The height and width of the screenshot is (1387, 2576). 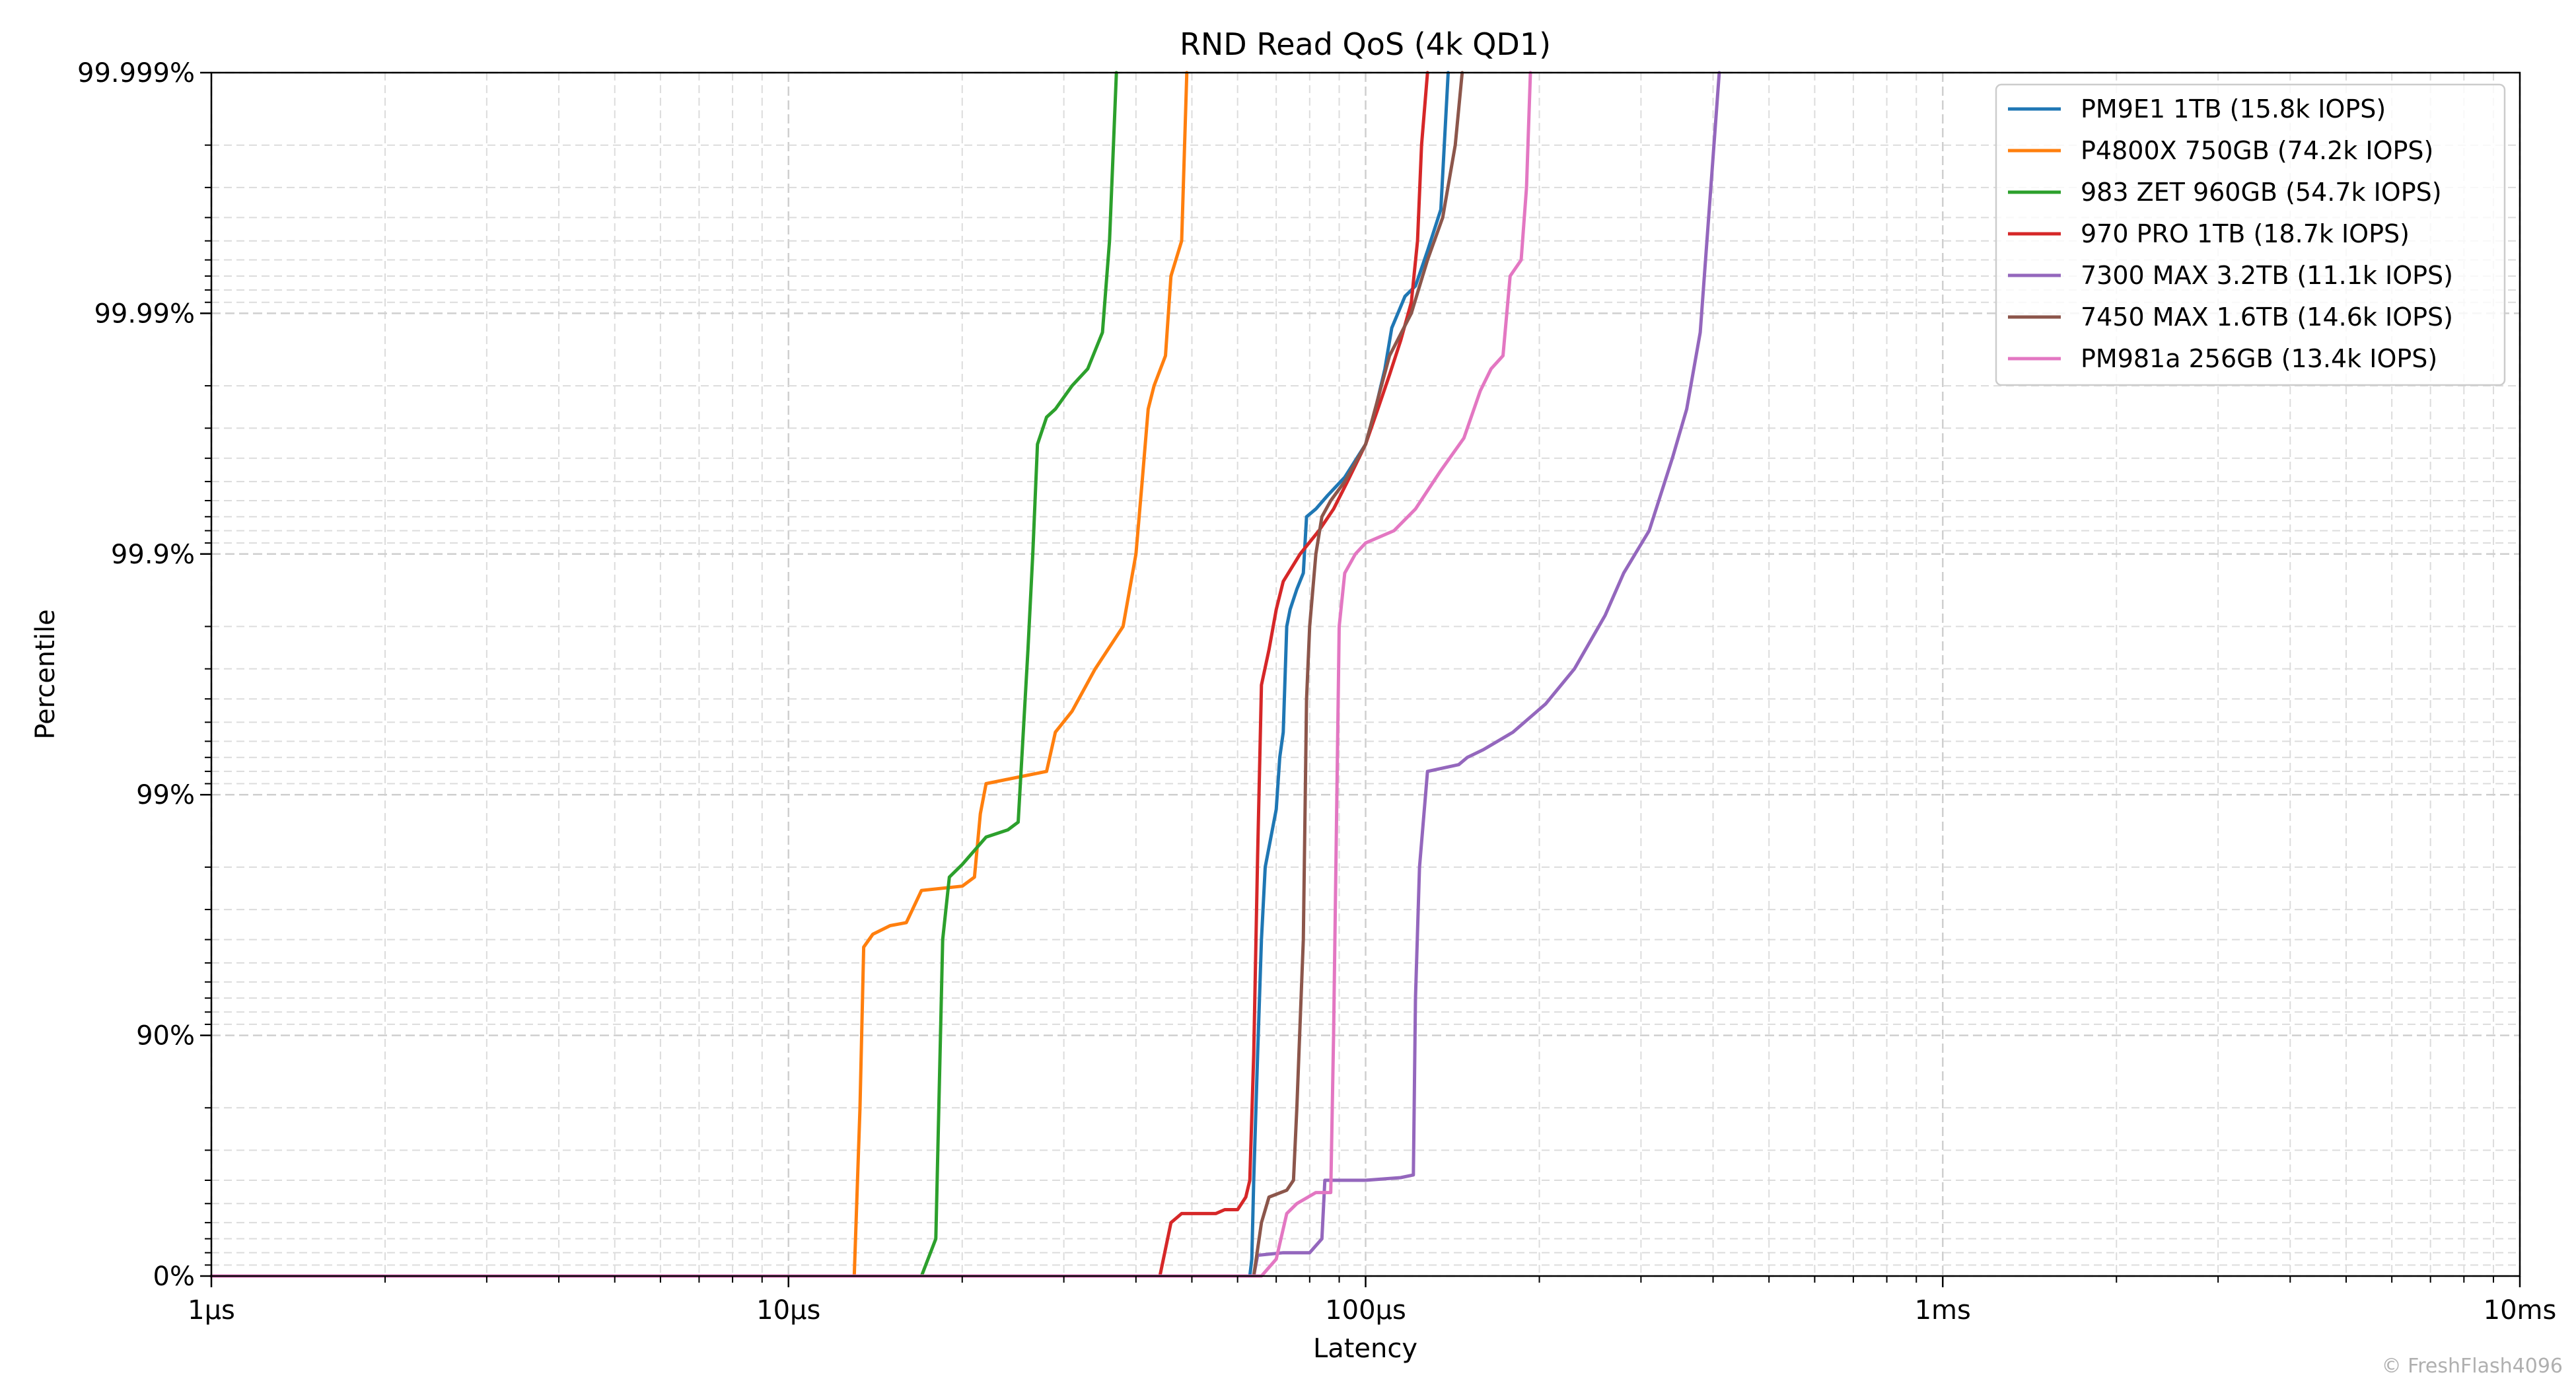 I want to click on y-tick-label: 90%, so click(x=166, y=1036).